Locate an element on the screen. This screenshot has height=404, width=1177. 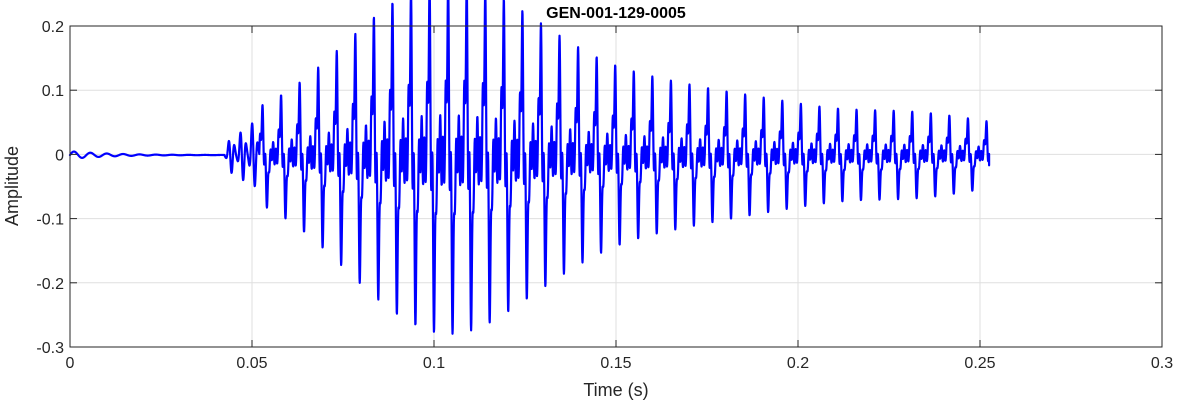
y-tick-labels: -0.3 -0.2 -0.1 0 0.1 0.2 is located at coordinates (50, 188).